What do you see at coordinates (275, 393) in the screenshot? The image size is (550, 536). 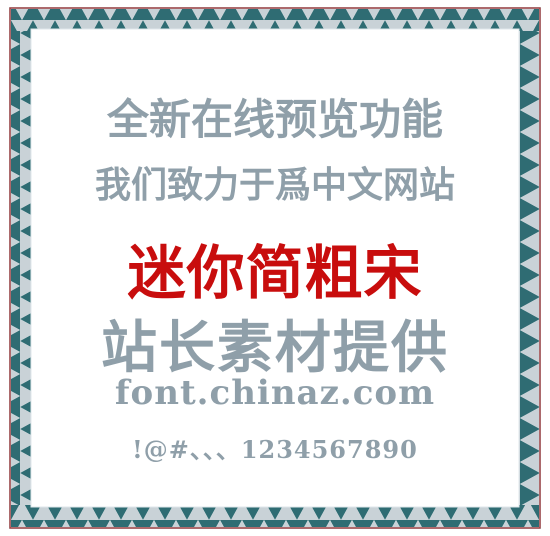 I see `site-domain-text: font.chinaz.com` at bounding box center [275, 393].